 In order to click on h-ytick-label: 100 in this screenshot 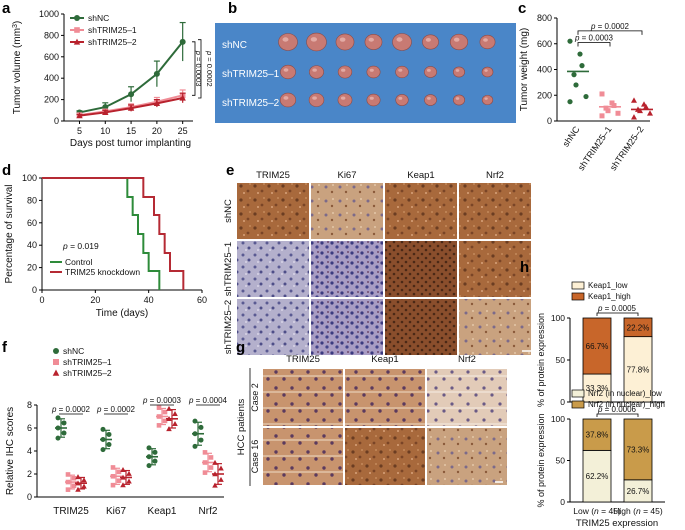, I will do `click(558, 318)`.